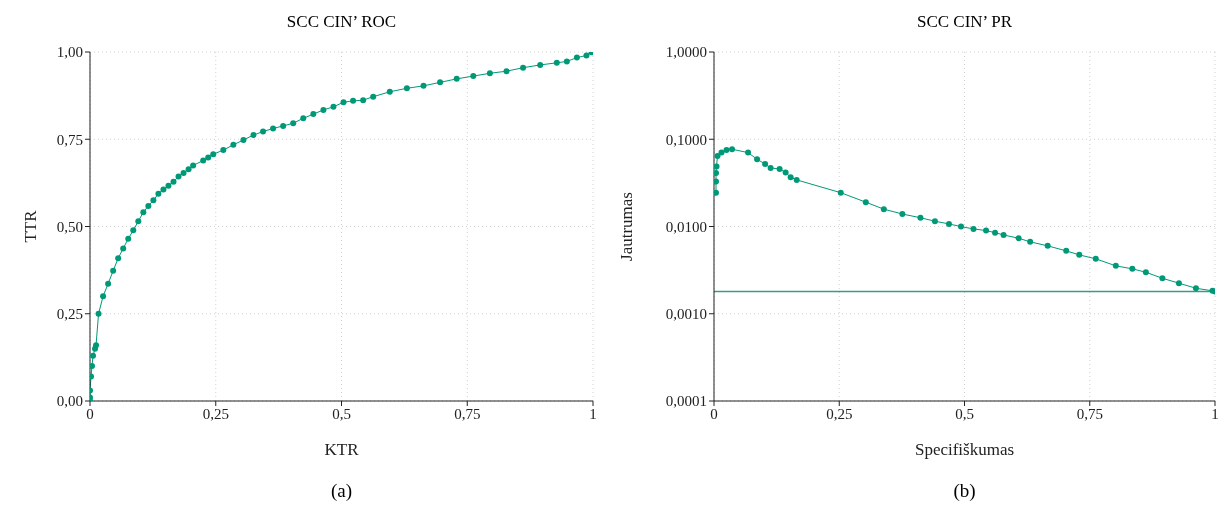 This screenshot has width=1221, height=508. What do you see at coordinates (69, 314) in the screenshot?
I see `y-tick-label: 0,25` at bounding box center [69, 314].